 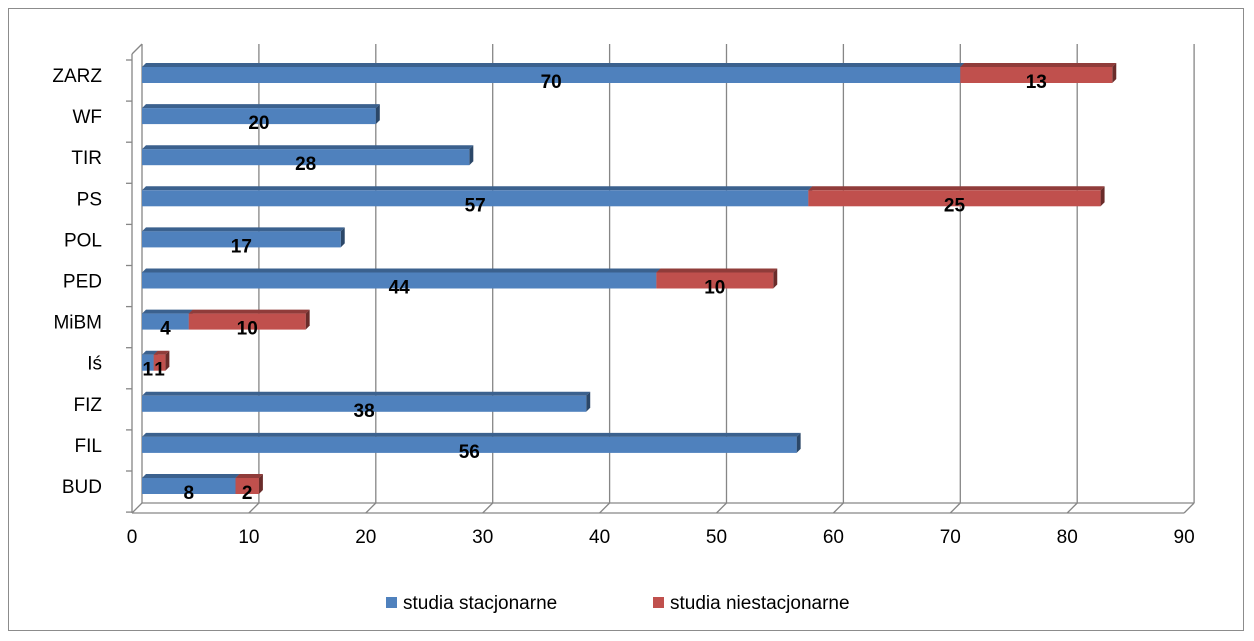 What do you see at coordinates (248, 537) in the screenshot?
I see `x-tick-label: 10` at bounding box center [248, 537].